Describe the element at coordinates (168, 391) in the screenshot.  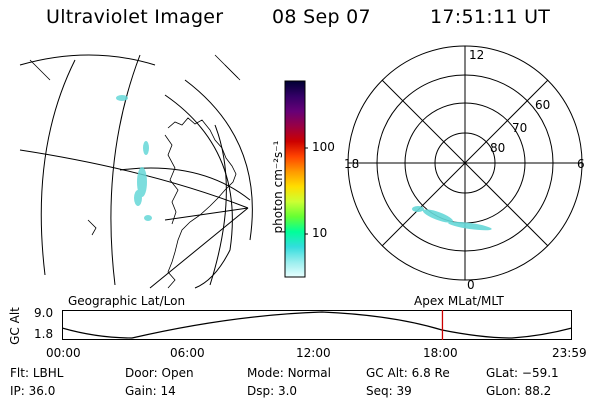
I see `info-value: 14` at that location.